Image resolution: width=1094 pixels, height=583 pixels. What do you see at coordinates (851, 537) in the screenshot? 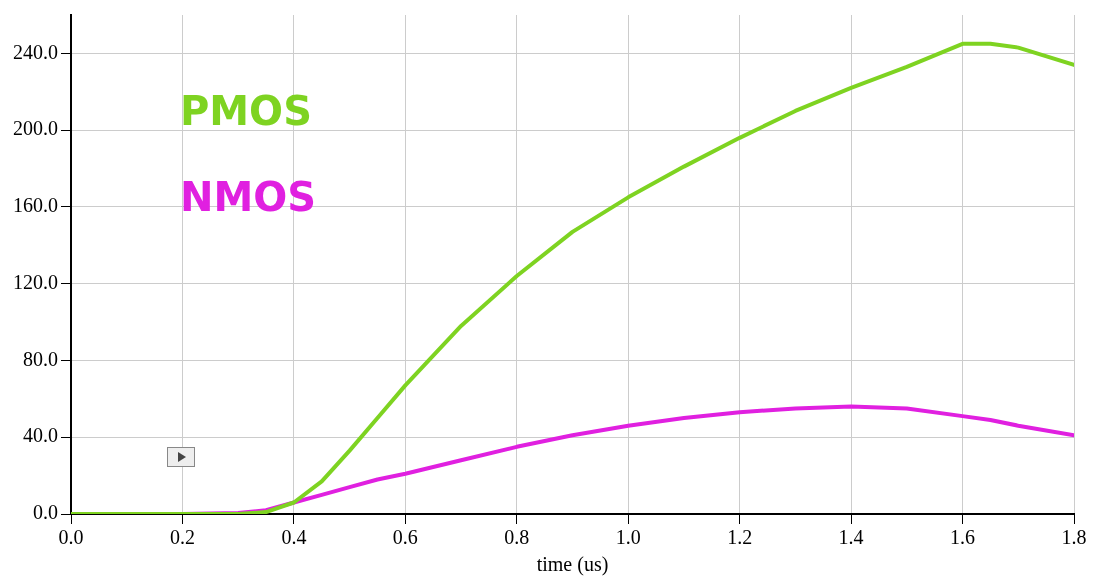
I see `x-tick-label: 1.4` at bounding box center [851, 537].